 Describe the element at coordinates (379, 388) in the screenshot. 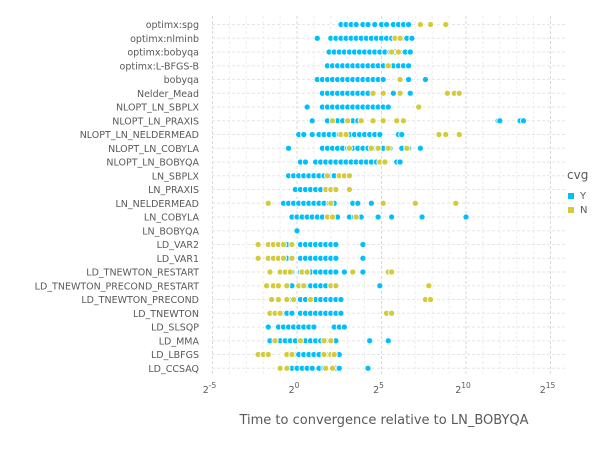

I see `x-tick-labels: 2-5 20 25 210 215` at that location.